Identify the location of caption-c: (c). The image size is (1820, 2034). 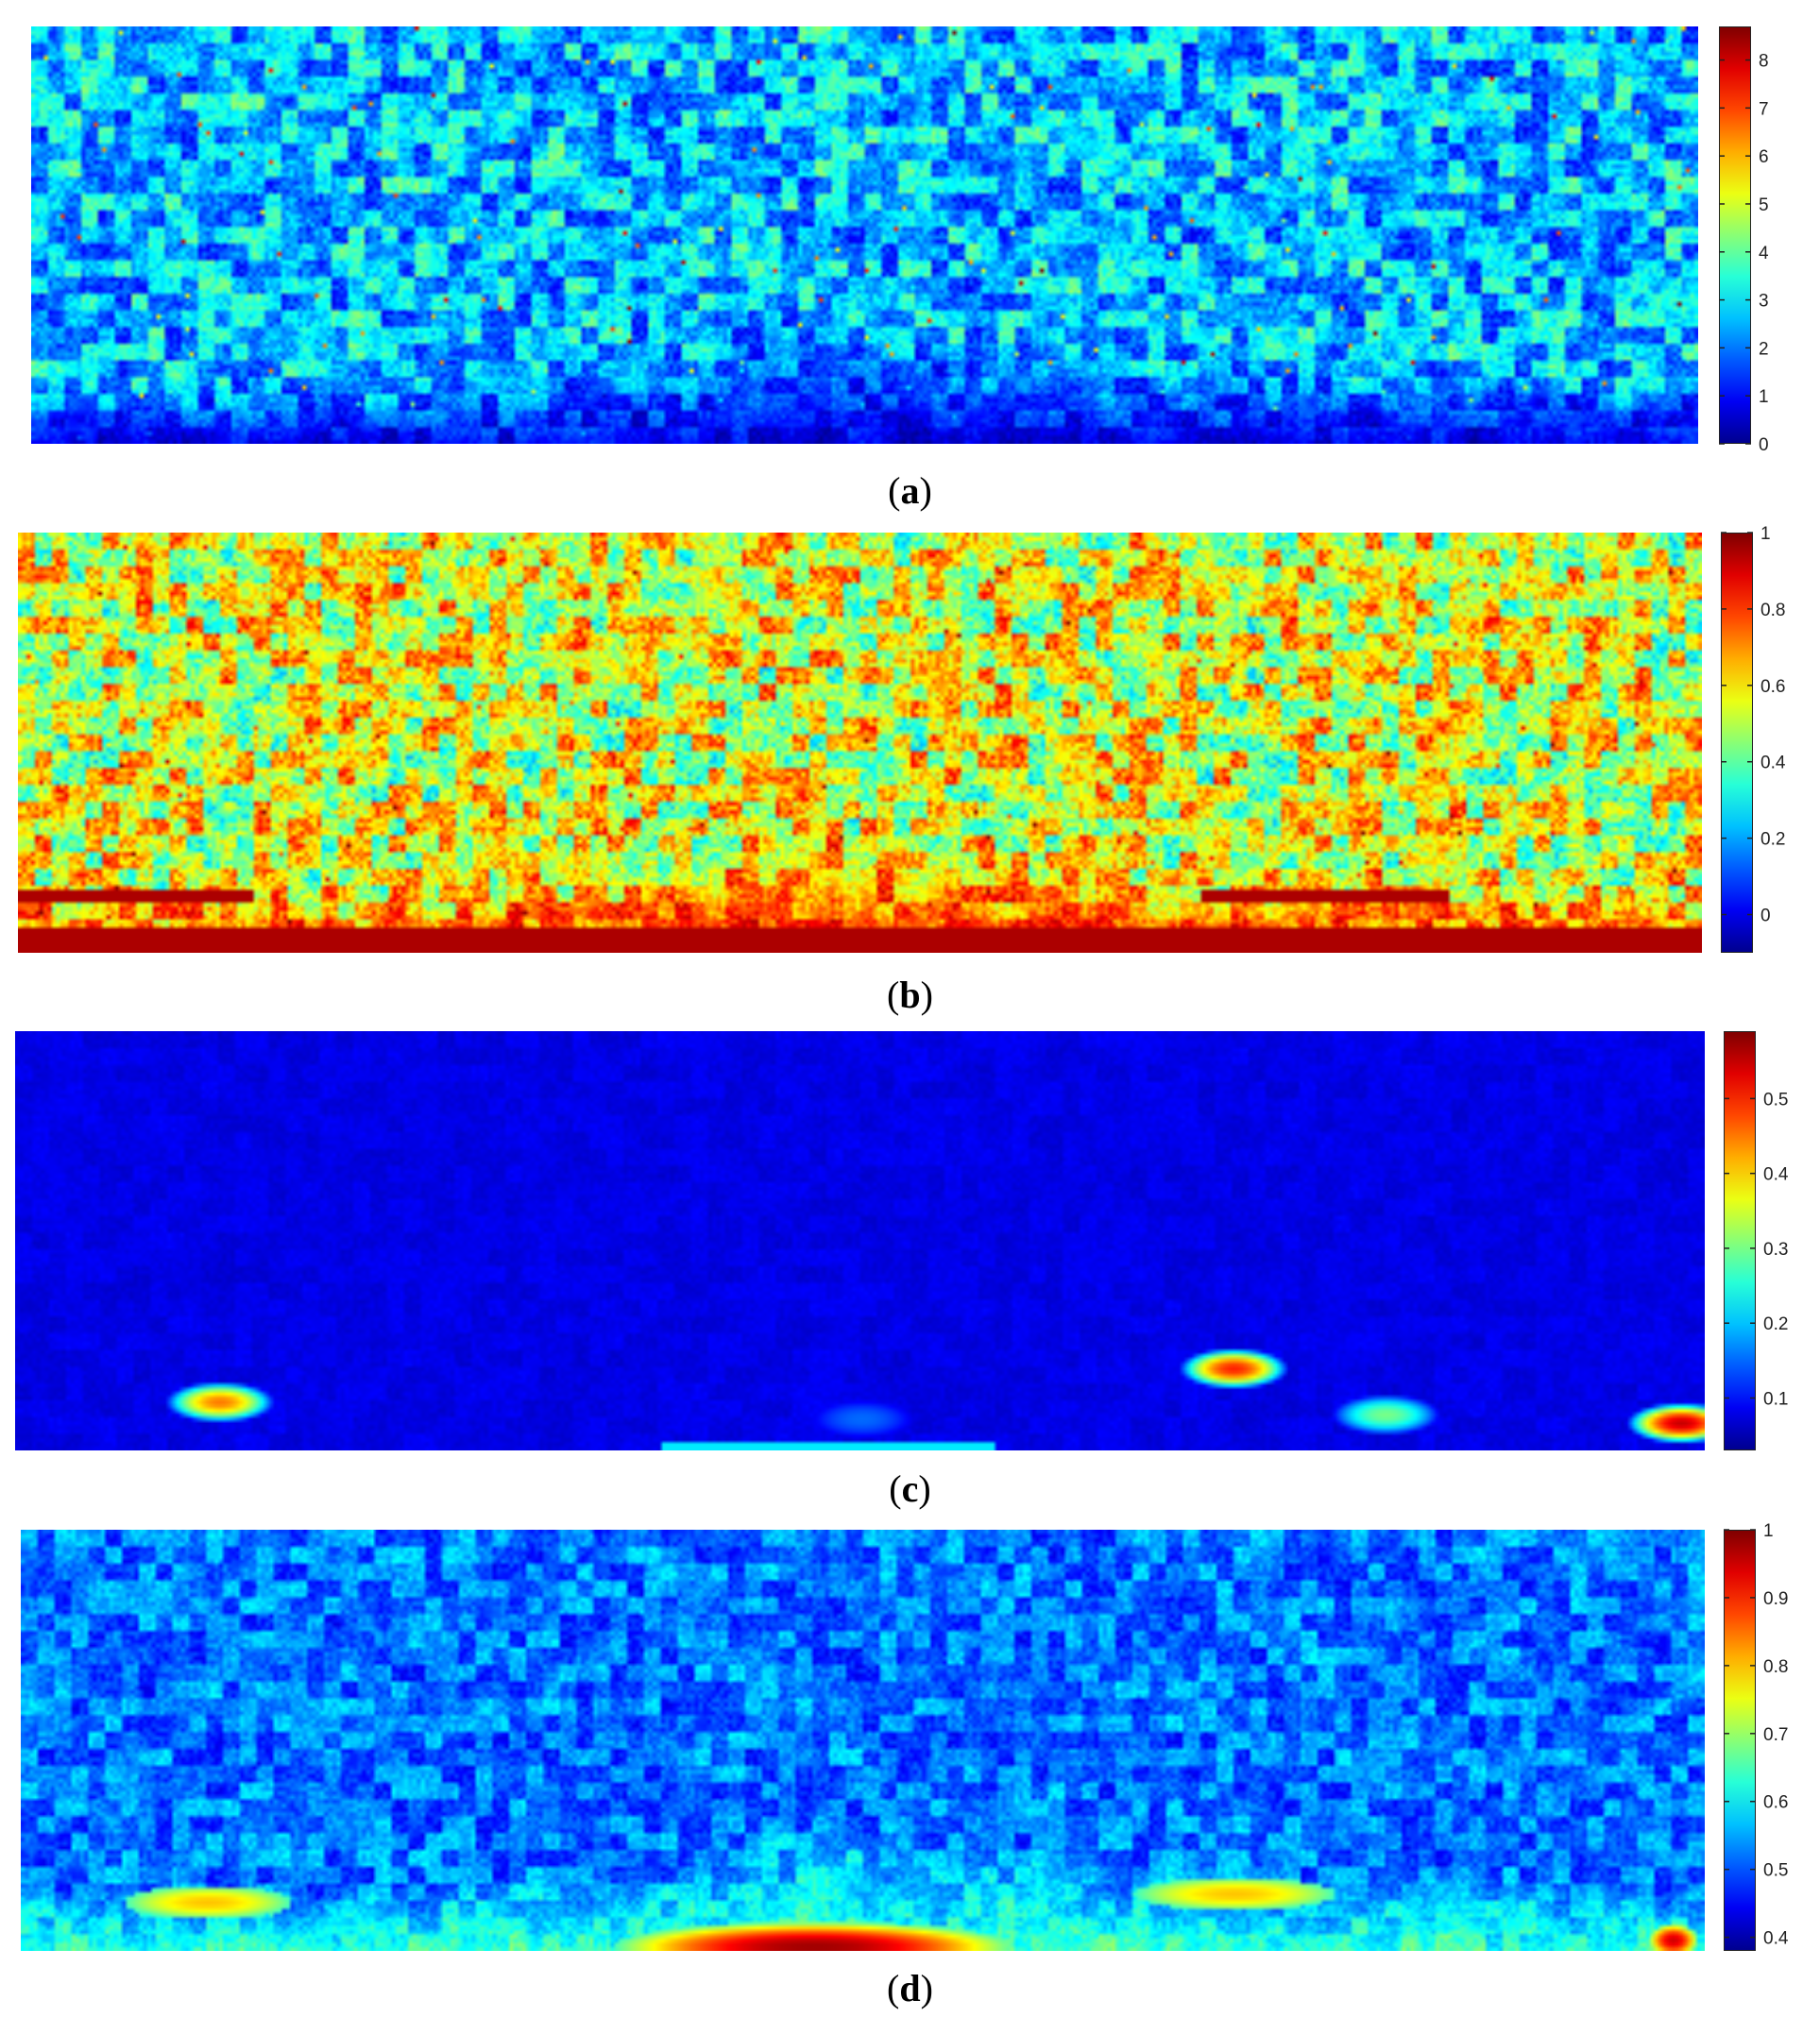
(910, 1488).